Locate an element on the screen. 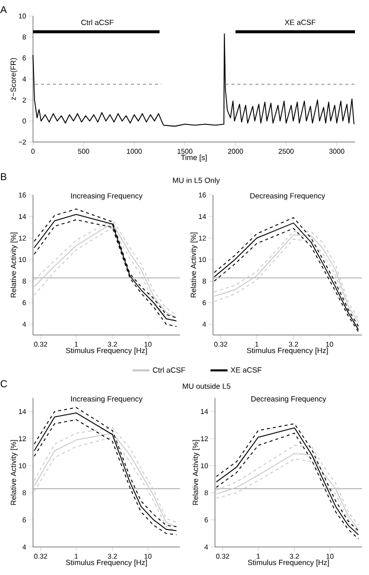  text: B is located at coordinates (3, 176).